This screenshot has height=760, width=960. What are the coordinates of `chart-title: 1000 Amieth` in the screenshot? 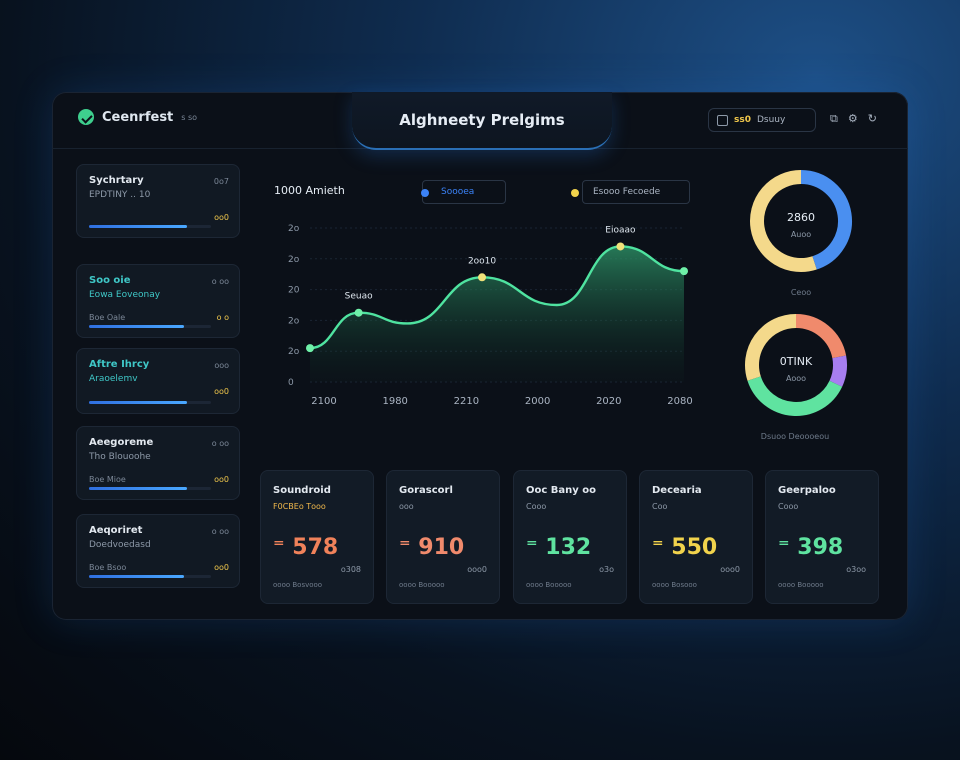 It's located at (309, 190).